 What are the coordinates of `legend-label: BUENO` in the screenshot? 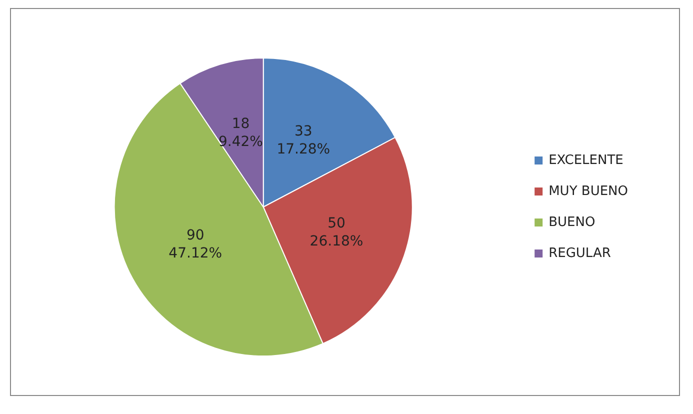 It's located at (572, 222).